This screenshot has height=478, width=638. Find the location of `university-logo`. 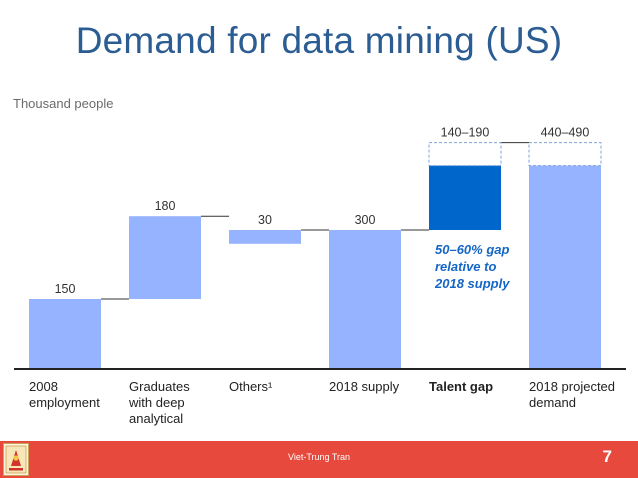

university-logo is located at coordinates (16, 459).